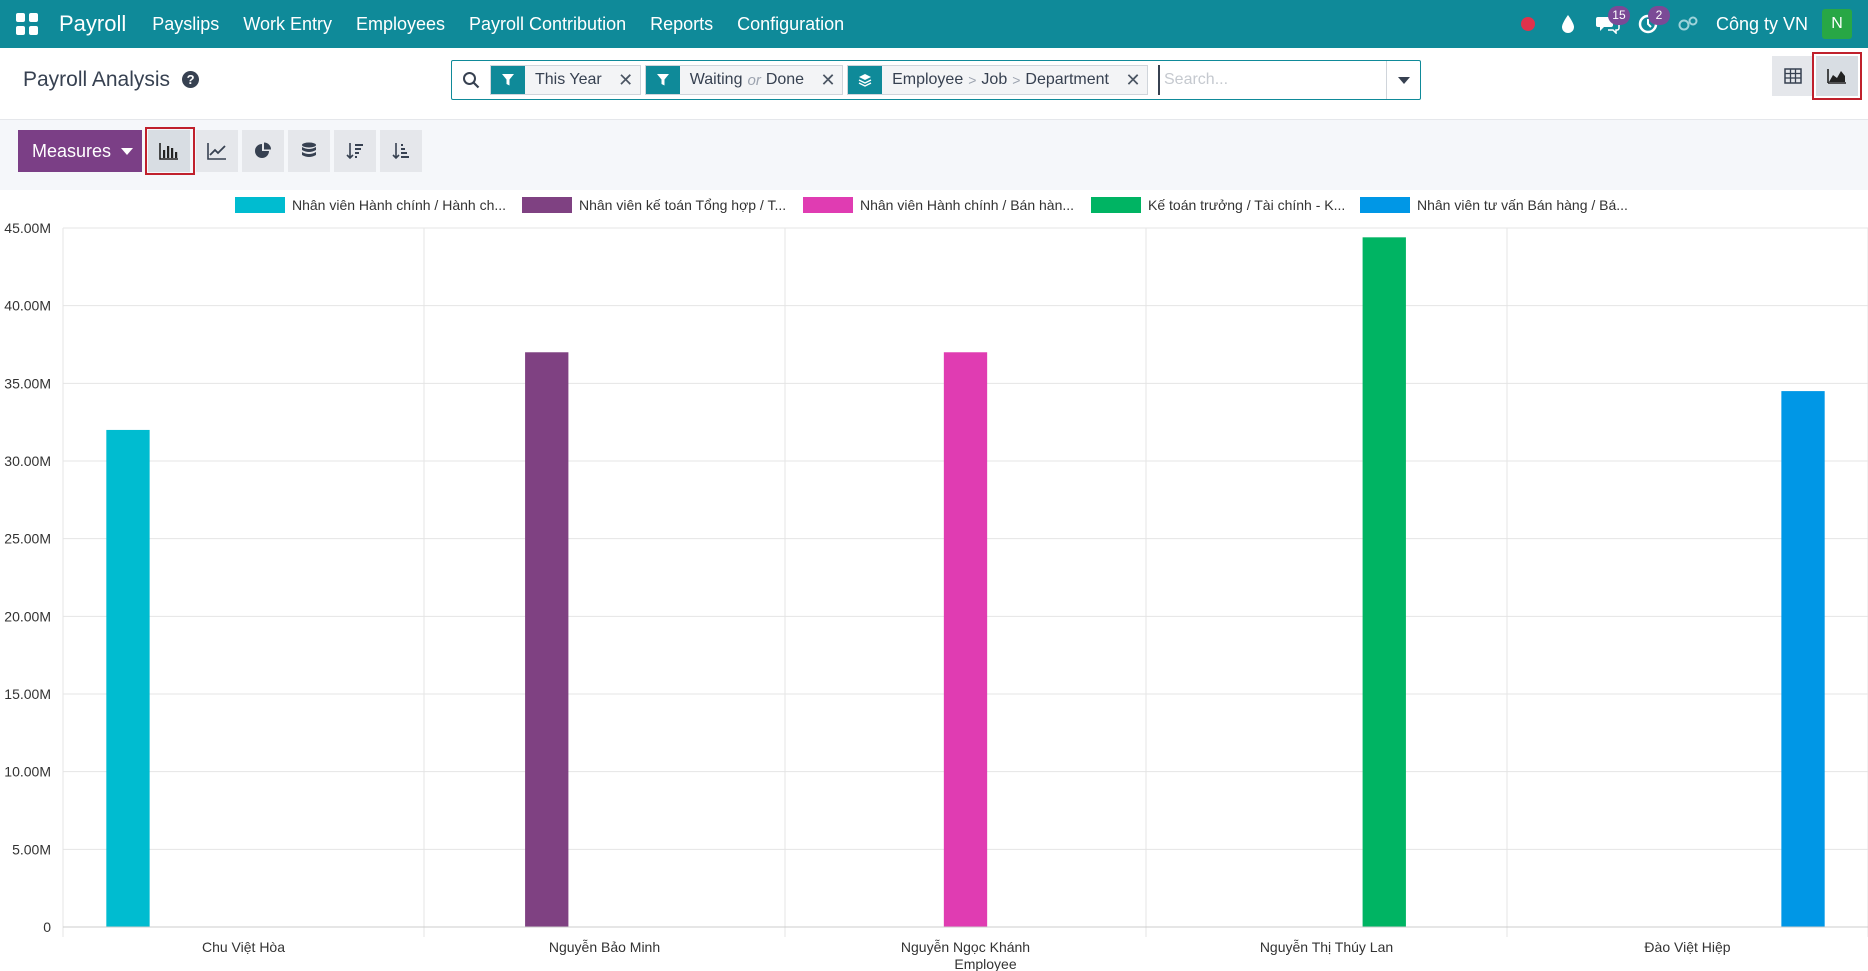  I want to click on navbar-systray: 15 2 Công ty VN N, so click(1680, 24).